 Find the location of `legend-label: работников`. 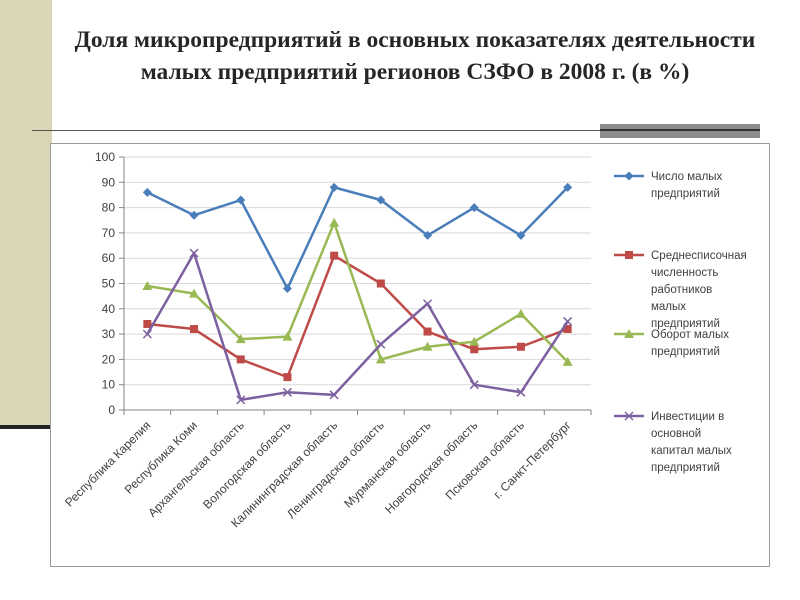

legend-label: работников is located at coordinates (681, 290).